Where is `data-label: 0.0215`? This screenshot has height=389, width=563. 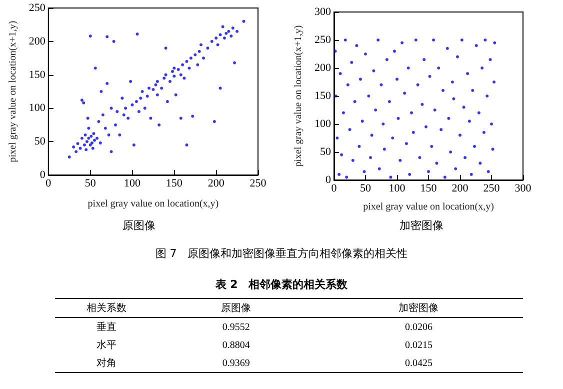
data-label: 0.0215 is located at coordinates (419, 345).